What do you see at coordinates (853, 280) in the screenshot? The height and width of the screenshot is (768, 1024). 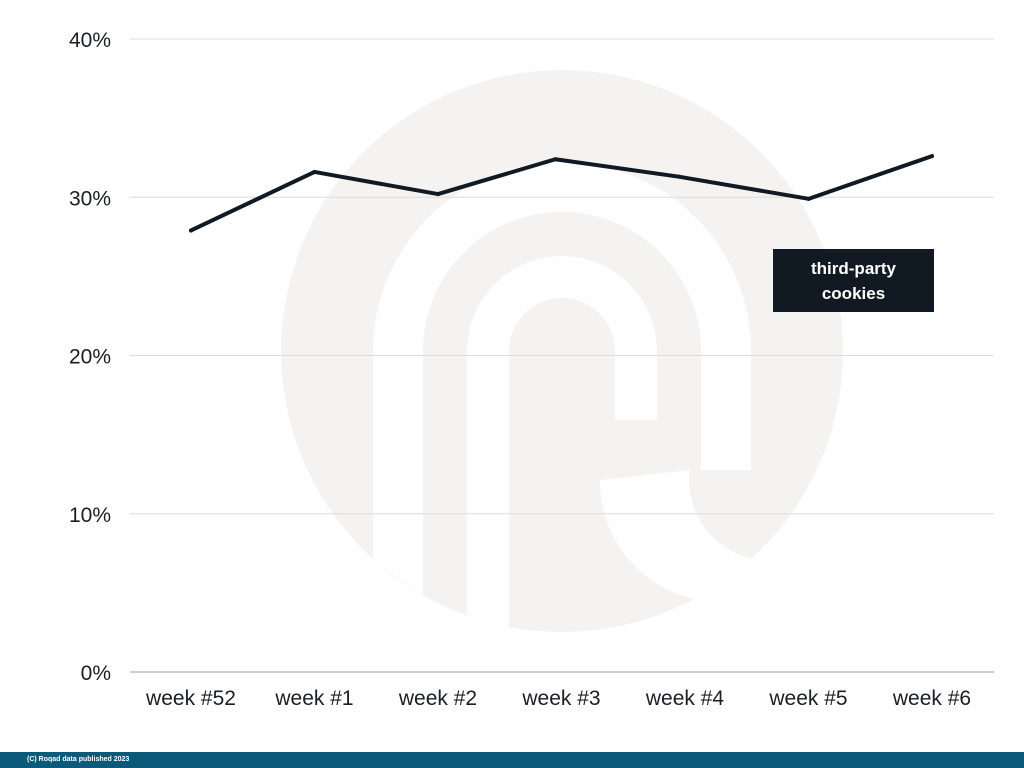 I see `series-label-third-party-cookies: third-party cookies` at bounding box center [853, 280].